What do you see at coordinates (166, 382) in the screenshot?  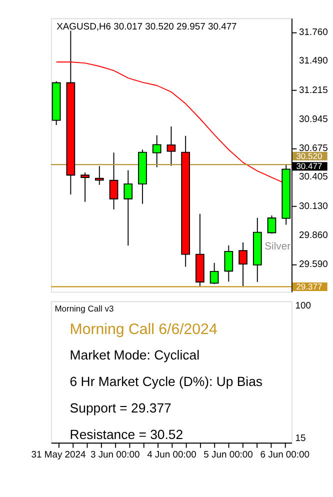 I see `text: 6 Hr Market Cycle (D%): Up Bias` at bounding box center [166, 382].